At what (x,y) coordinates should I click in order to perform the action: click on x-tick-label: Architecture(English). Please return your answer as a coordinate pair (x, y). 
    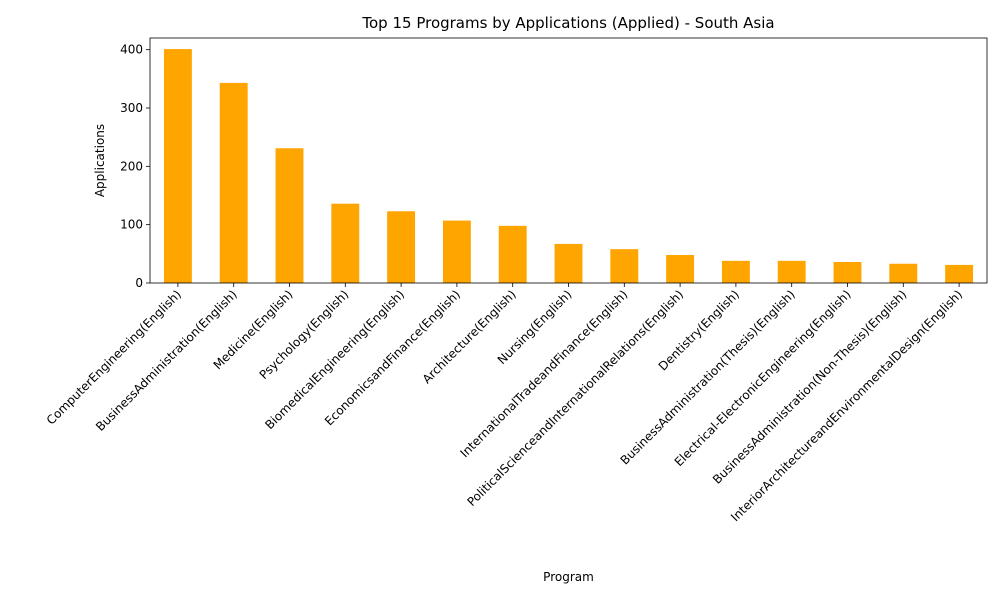
    Looking at the image, I should click on (469, 336).